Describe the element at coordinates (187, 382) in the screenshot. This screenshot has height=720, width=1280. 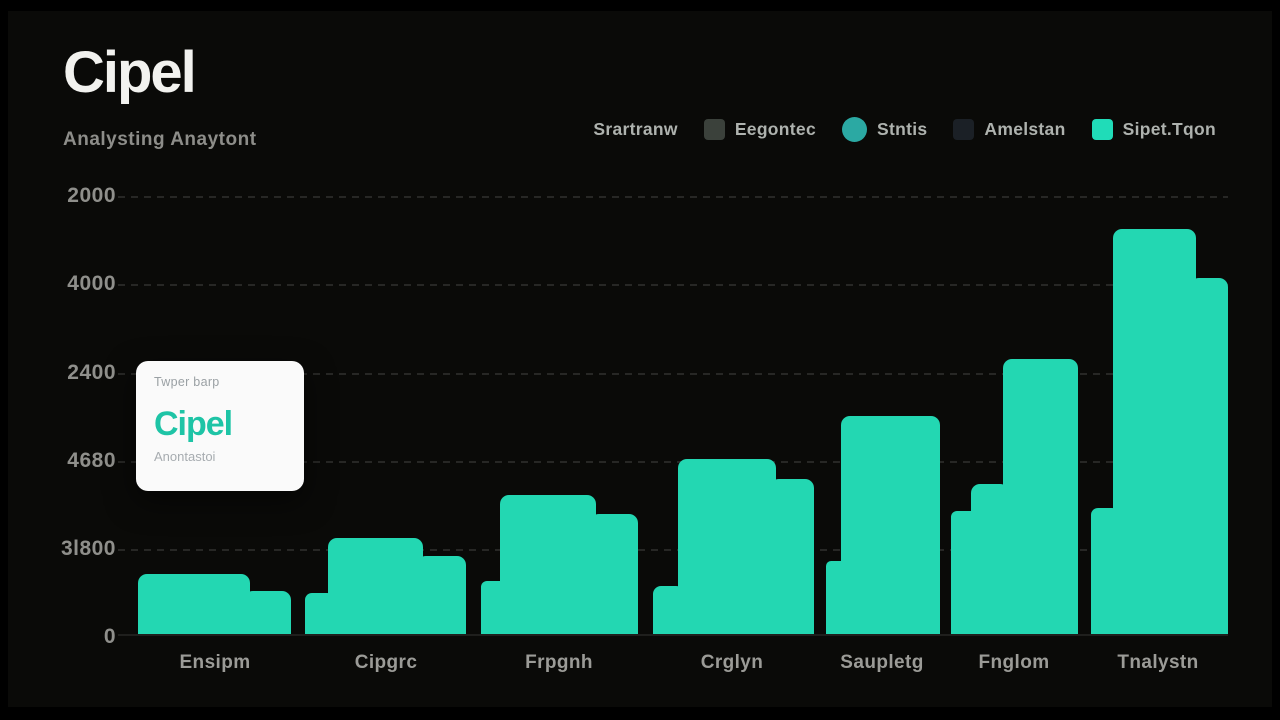
I see `tooltip-eyebrow: Twper barp` at that location.